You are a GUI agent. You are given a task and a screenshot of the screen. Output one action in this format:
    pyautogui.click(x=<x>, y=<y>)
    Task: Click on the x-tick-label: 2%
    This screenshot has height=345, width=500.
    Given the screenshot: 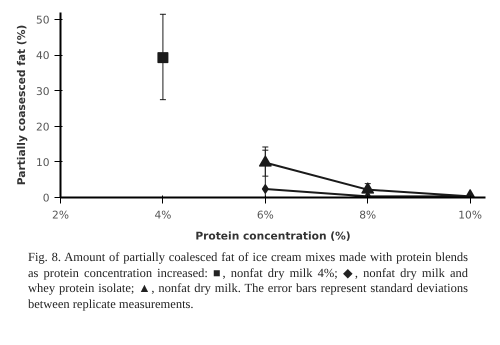 What is the action you would take?
    pyautogui.click(x=60, y=215)
    